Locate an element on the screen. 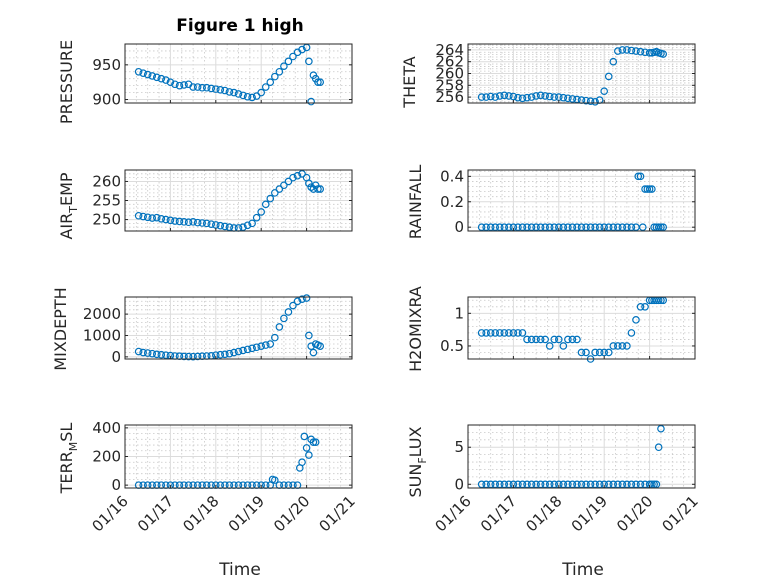  y-tick-label: 0.2 is located at coordinates (452, 202).